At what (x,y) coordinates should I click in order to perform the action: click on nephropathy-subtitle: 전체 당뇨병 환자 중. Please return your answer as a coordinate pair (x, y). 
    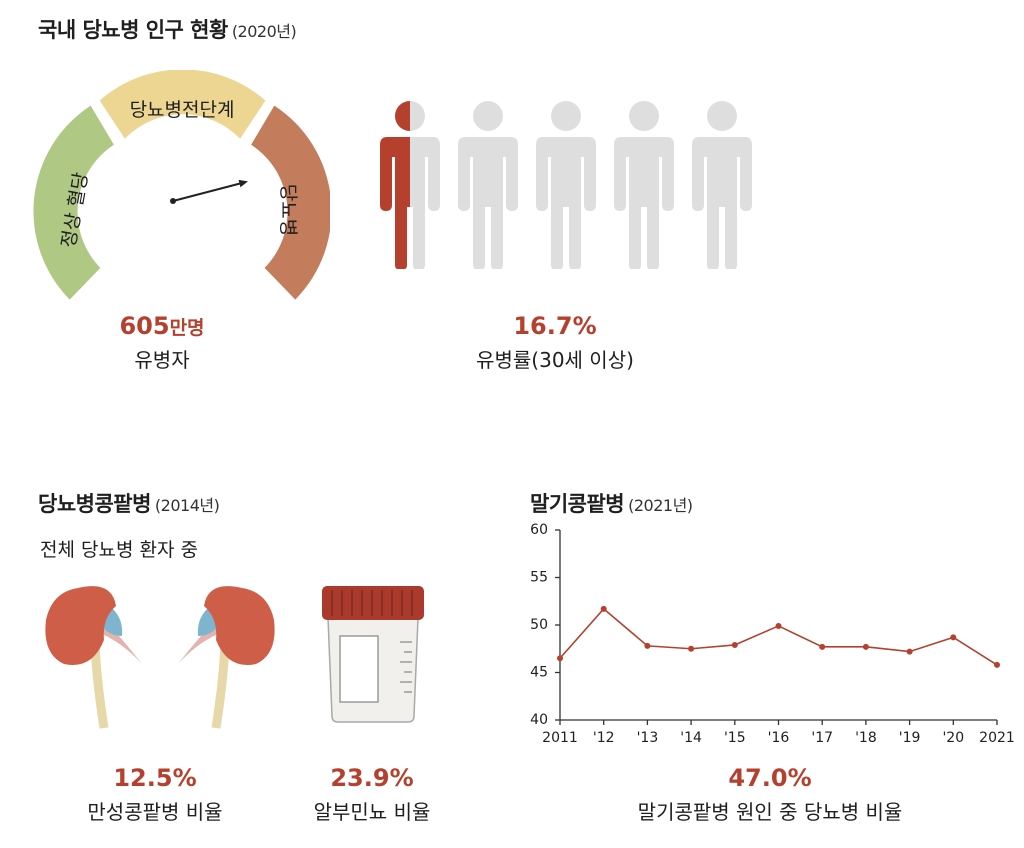
    Looking at the image, I should click on (119, 550).